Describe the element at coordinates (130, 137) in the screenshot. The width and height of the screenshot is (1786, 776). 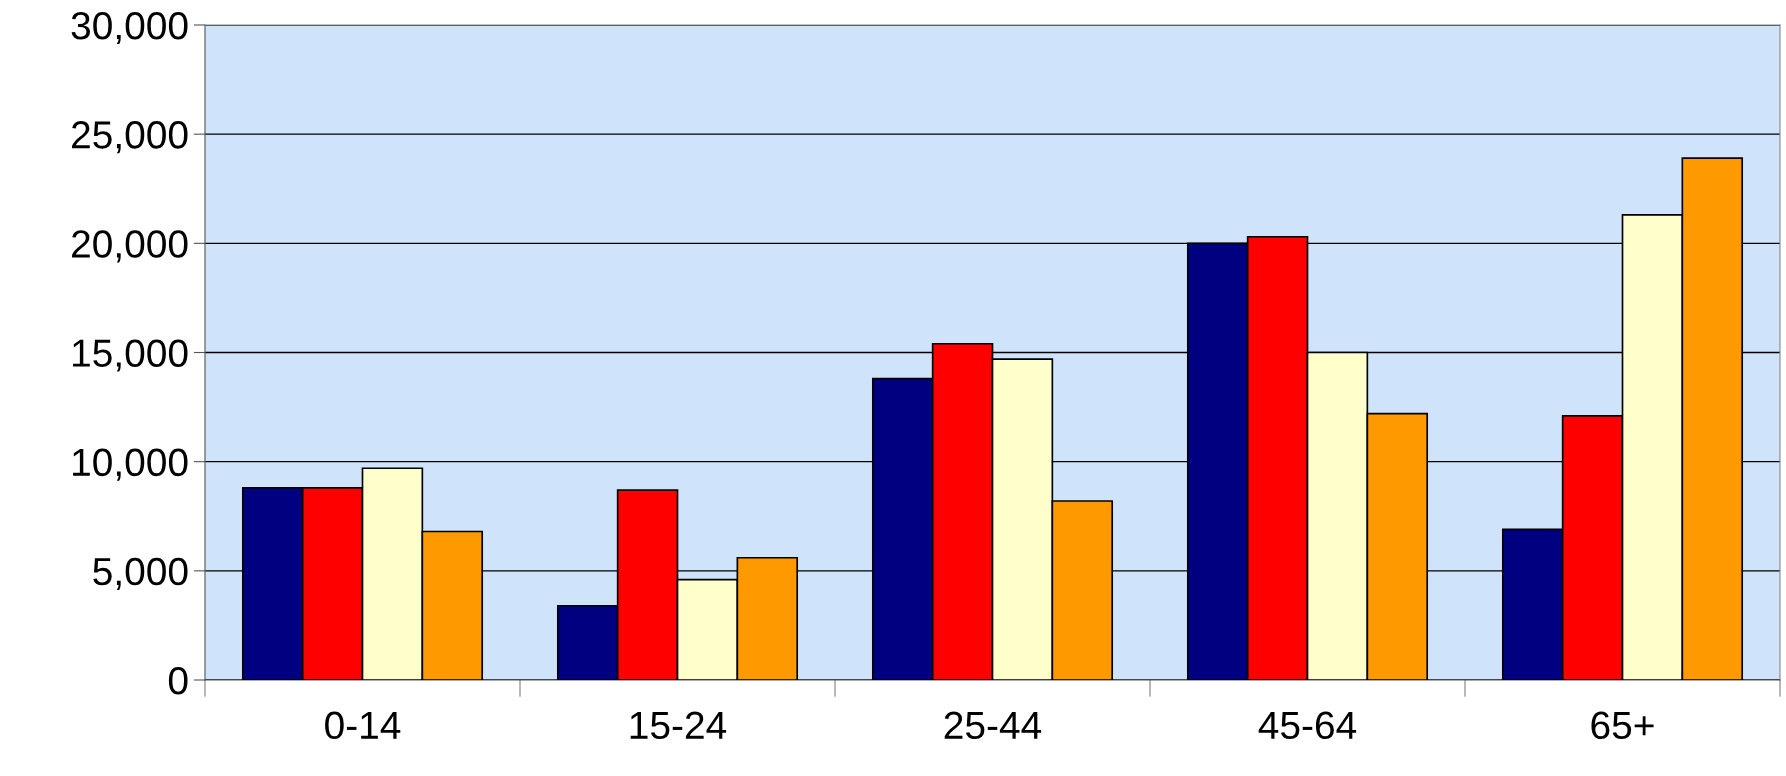
I see `y-tick-label: 25,000` at that location.